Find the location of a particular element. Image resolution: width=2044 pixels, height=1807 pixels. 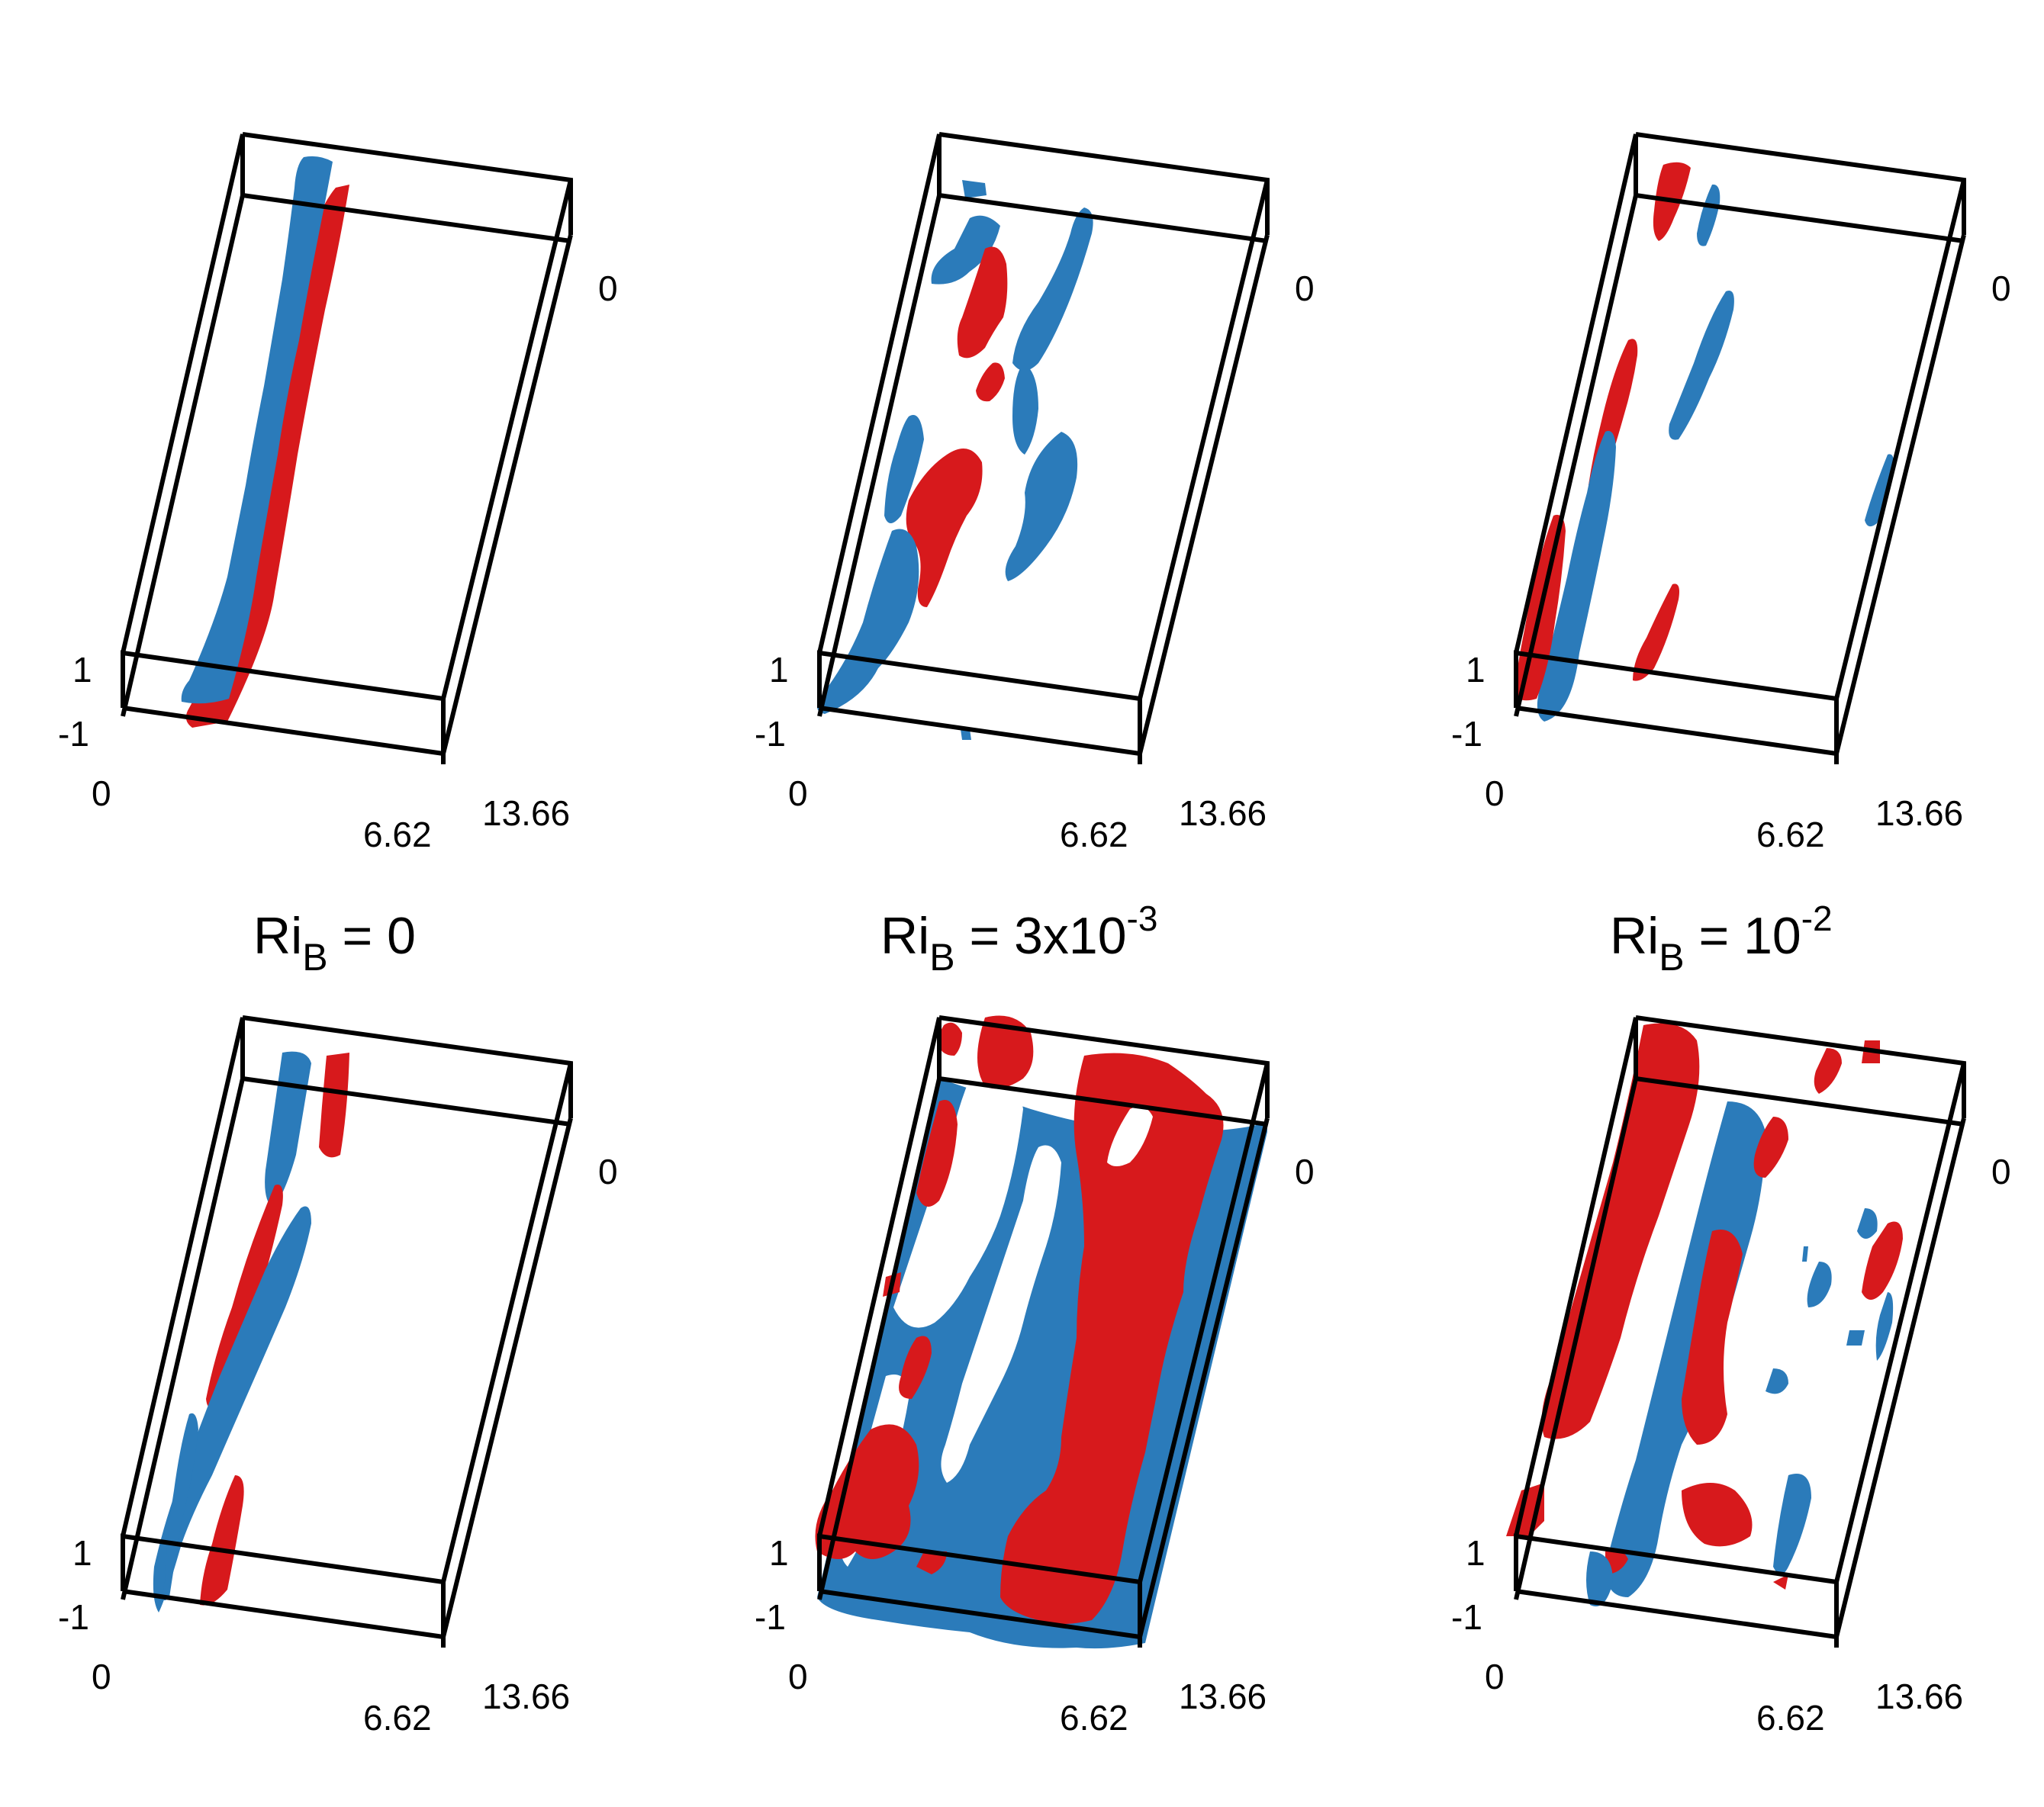

title-rest: = 0 is located at coordinates (372, 936).